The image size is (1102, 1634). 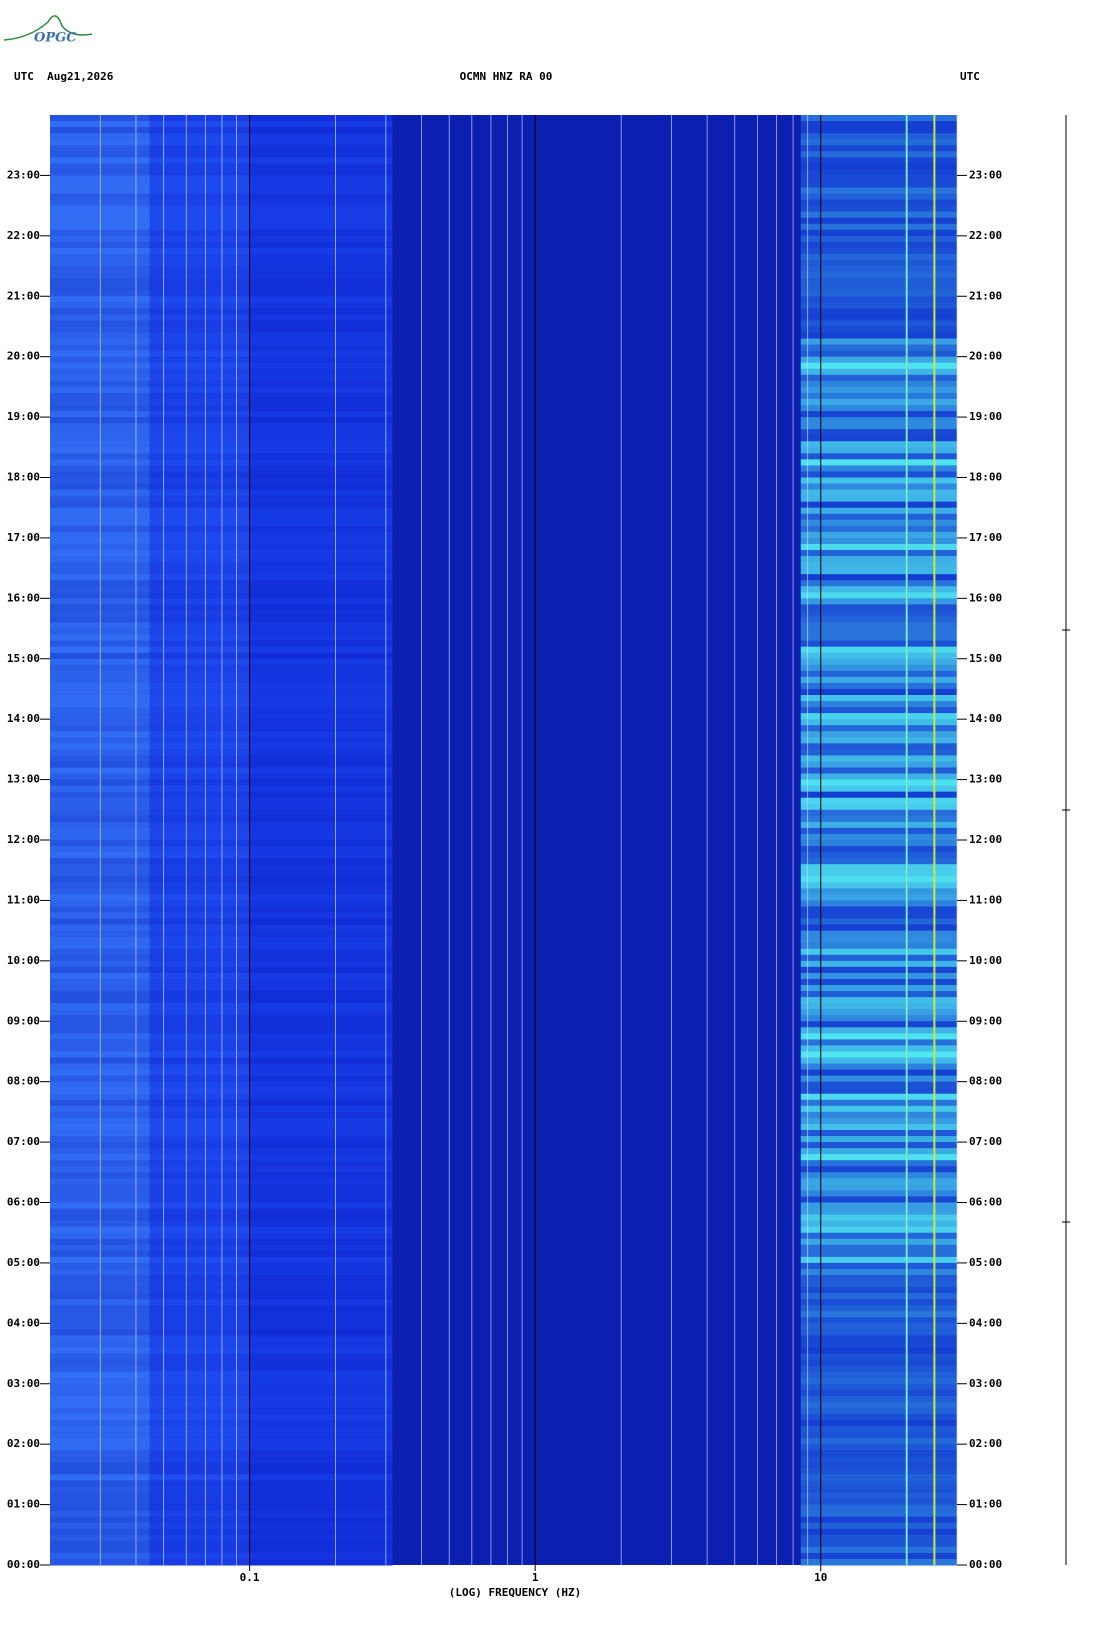 I want to click on y-tick-label: 17:00, so click(x=985, y=537).